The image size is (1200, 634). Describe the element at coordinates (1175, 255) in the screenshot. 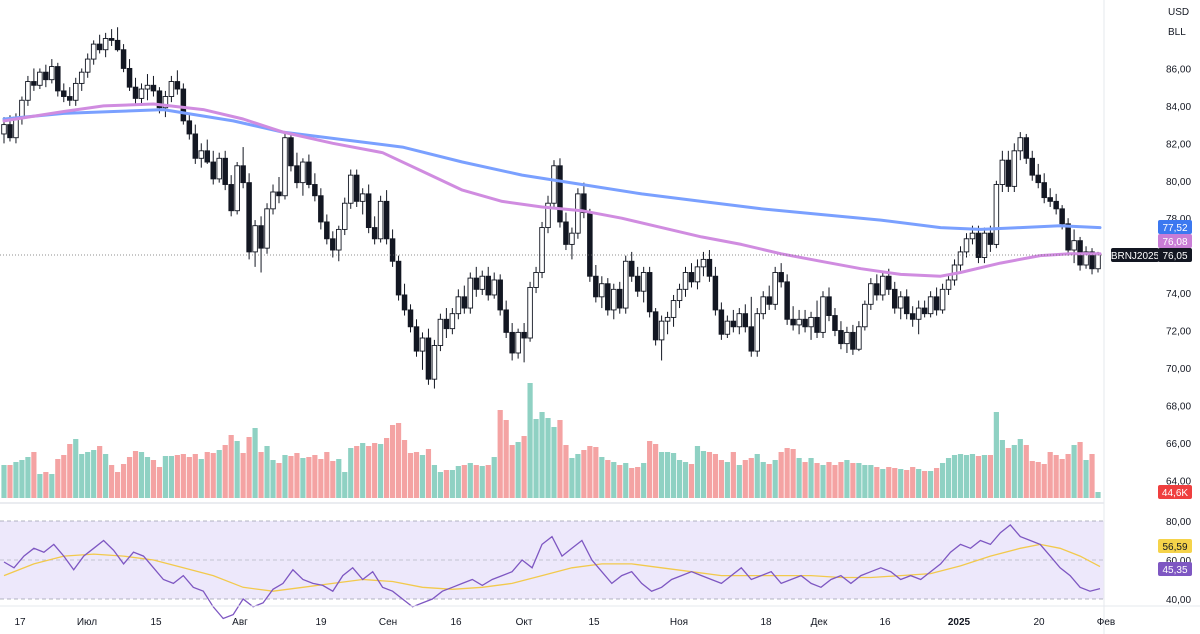

I see `last-price-badge: 76,05` at that location.